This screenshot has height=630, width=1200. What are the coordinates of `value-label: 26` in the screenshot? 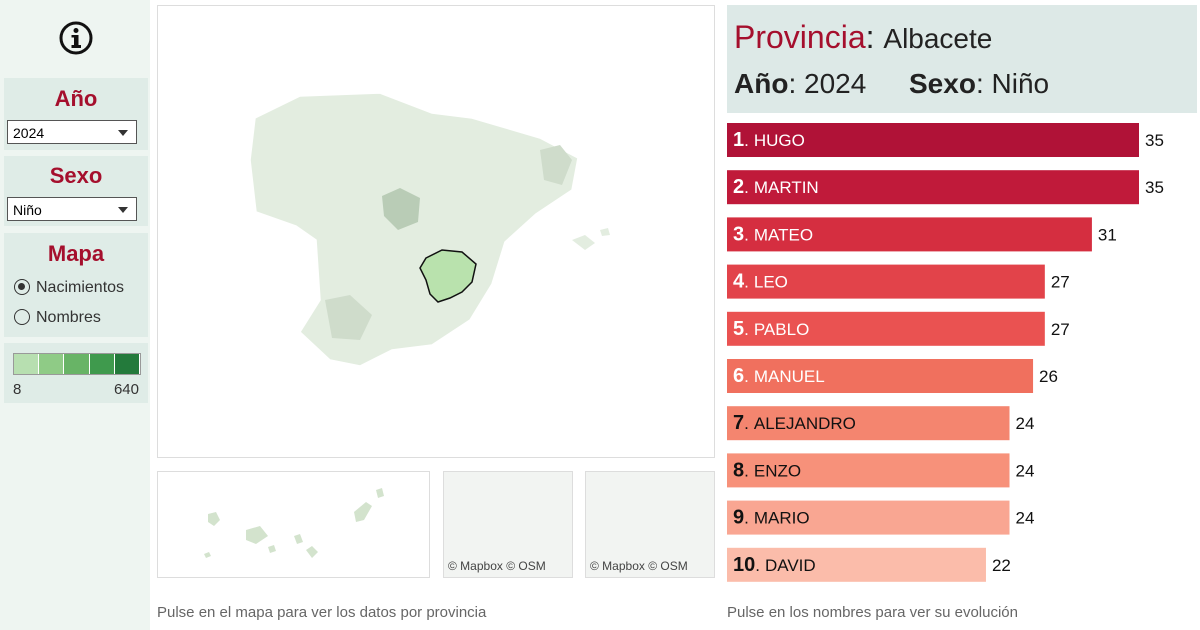 It's located at (1048, 376).